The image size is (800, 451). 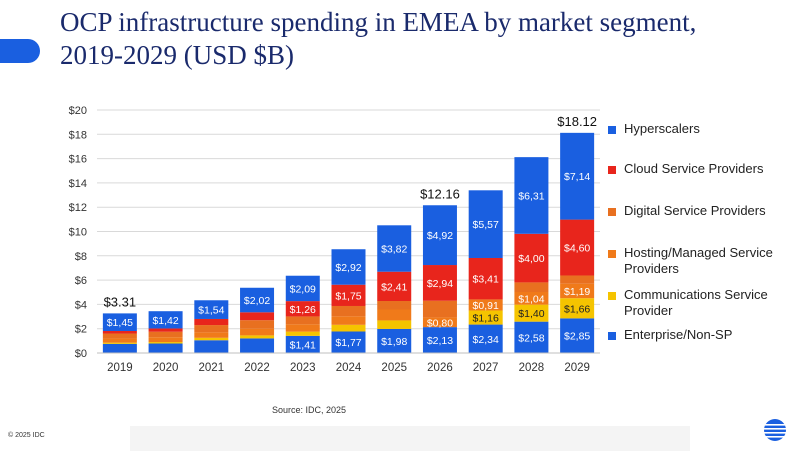 What do you see at coordinates (78, 184) in the screenshot?
I see `y-tick-label: $14` at bounding box center [78, 184].